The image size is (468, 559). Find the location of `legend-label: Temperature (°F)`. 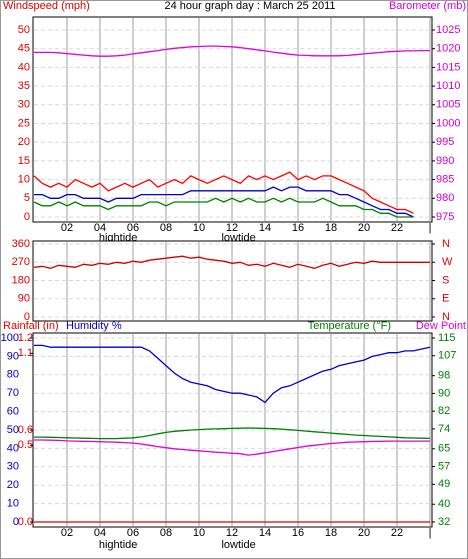

legend-label: Temperature (°F) is located at coordinates (349, 326).